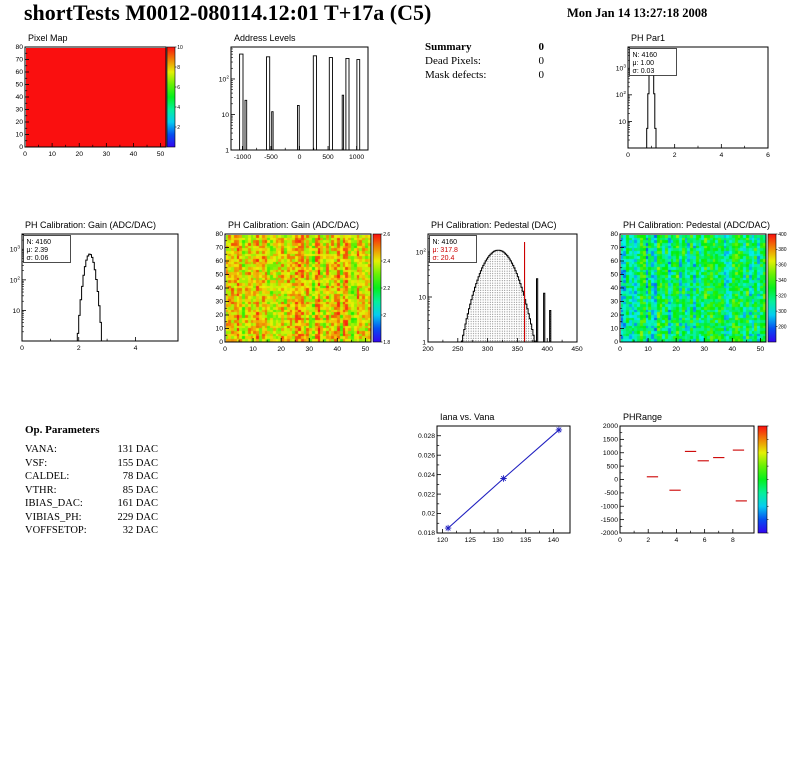 This screenshot has height=772, width=796. I want to click on iana-frame, so click(503, 479).